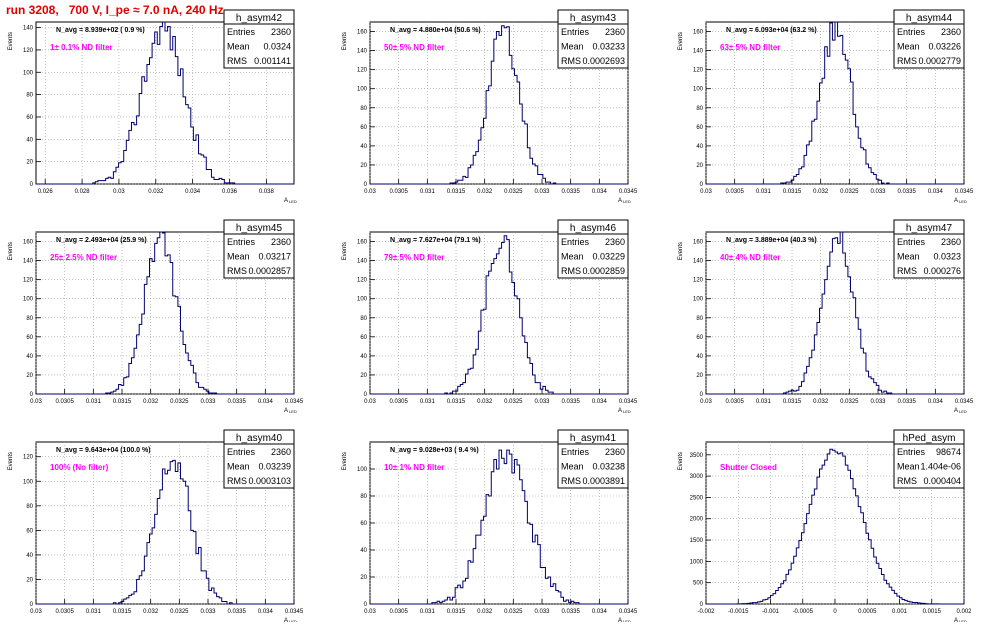  What do you see at coordinates (414, 47) in the screenshot?
I see `filter-annotation: 50± 5% ND filter` at bounding box center [414, 47].